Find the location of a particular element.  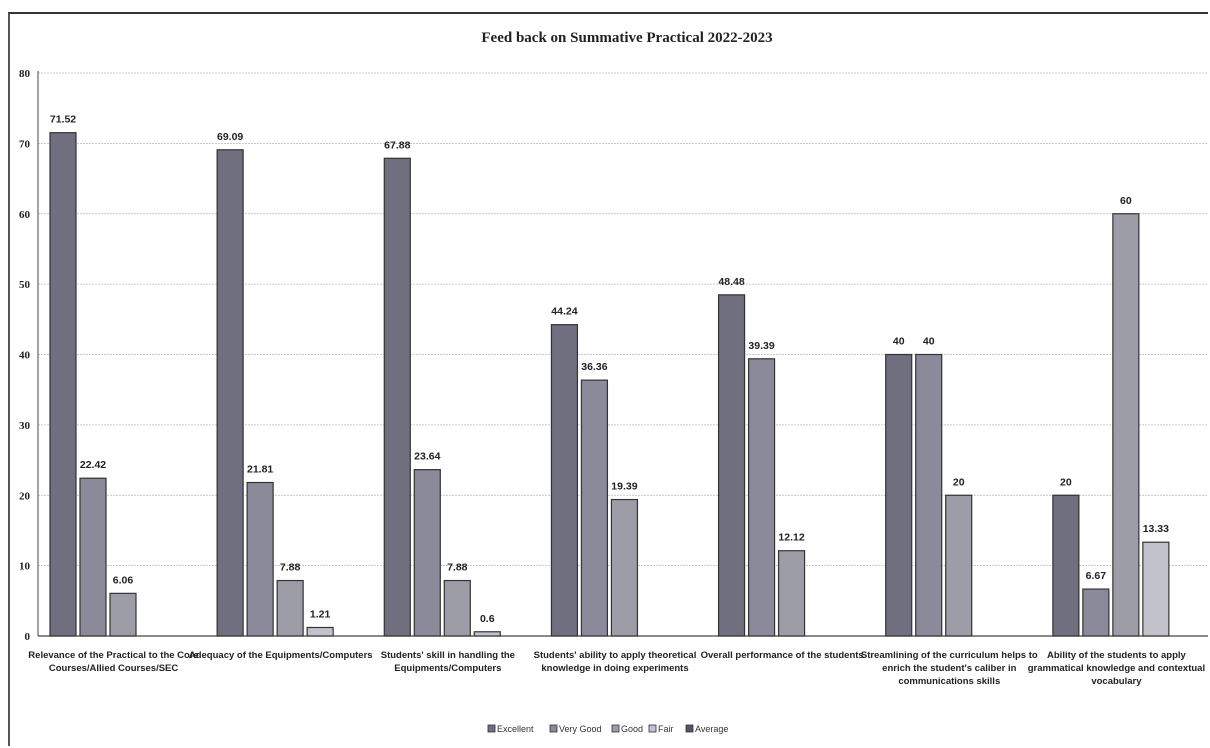

data-label: 71.52 is located at coordinates (63, 120).